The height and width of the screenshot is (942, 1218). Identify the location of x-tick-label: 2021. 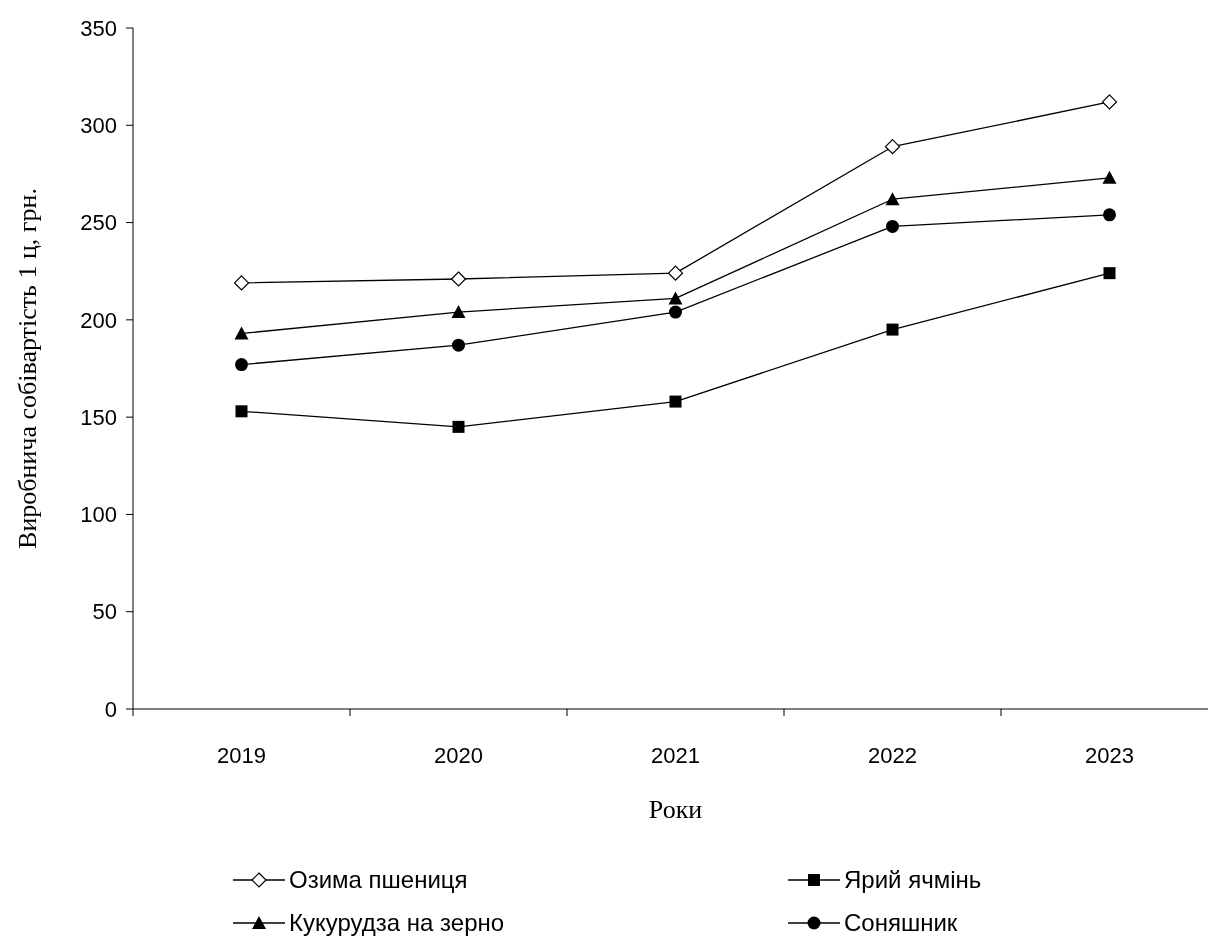
(675, 755).